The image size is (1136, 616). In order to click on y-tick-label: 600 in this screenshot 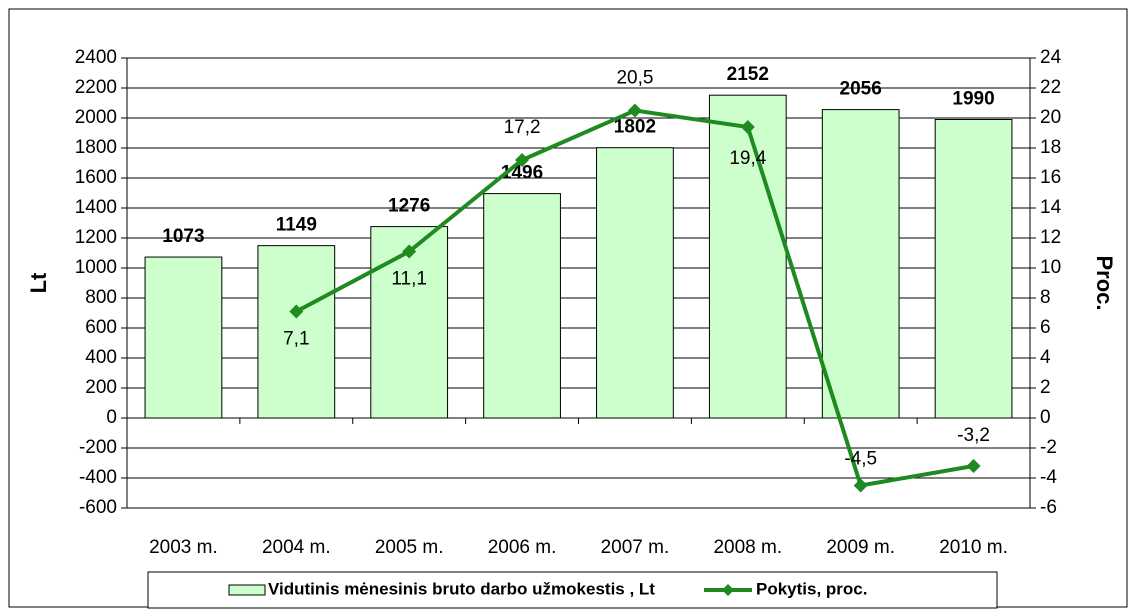, I will do `click(101, 327)`.